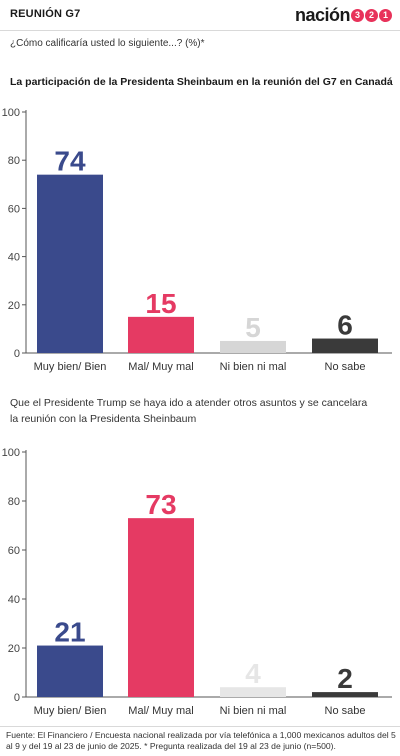 This screenshot has height=756, width=400. I want to click on chart1-category-label: No sabe, so click(345, 367).